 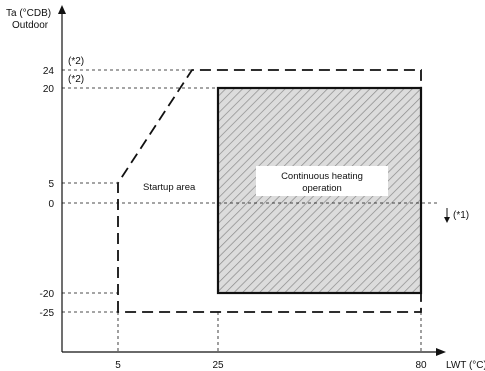 What do you see at coordinates (441, 352) in the screenshot?
I see `x-axis-arrow` at bounding box center [441, 352].